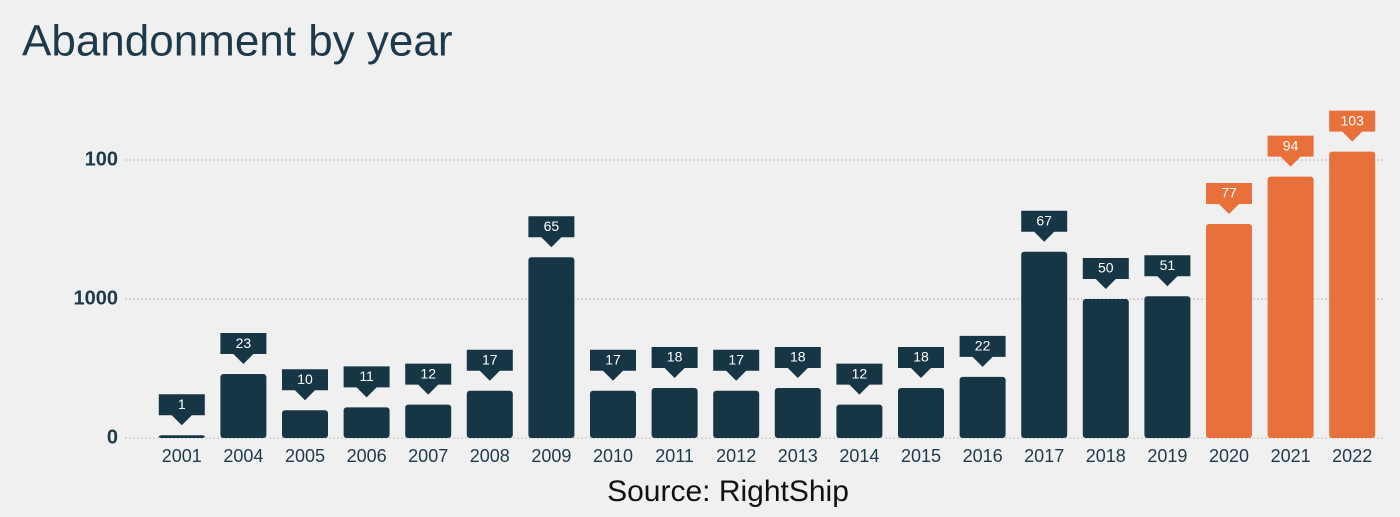  I want to click on x-tick-label: 2012, so click(736, 456).